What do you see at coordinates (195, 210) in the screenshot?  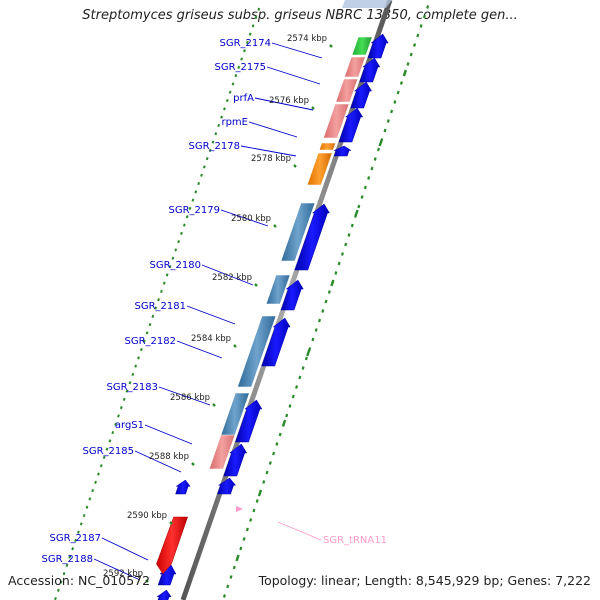 I see `gene-label: SGR_2179` at bounding box center [195, 210].